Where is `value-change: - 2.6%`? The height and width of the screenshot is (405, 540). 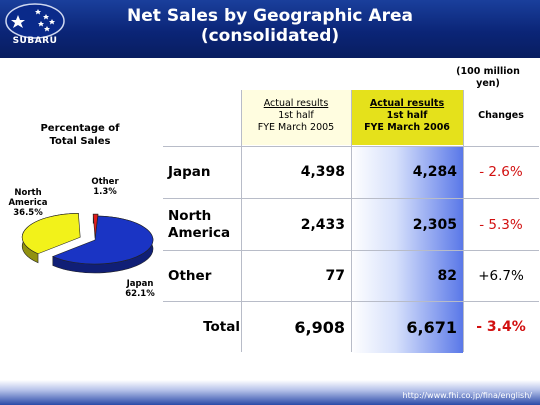
value-change: - 2.6% is located at coordinates (501, 172).